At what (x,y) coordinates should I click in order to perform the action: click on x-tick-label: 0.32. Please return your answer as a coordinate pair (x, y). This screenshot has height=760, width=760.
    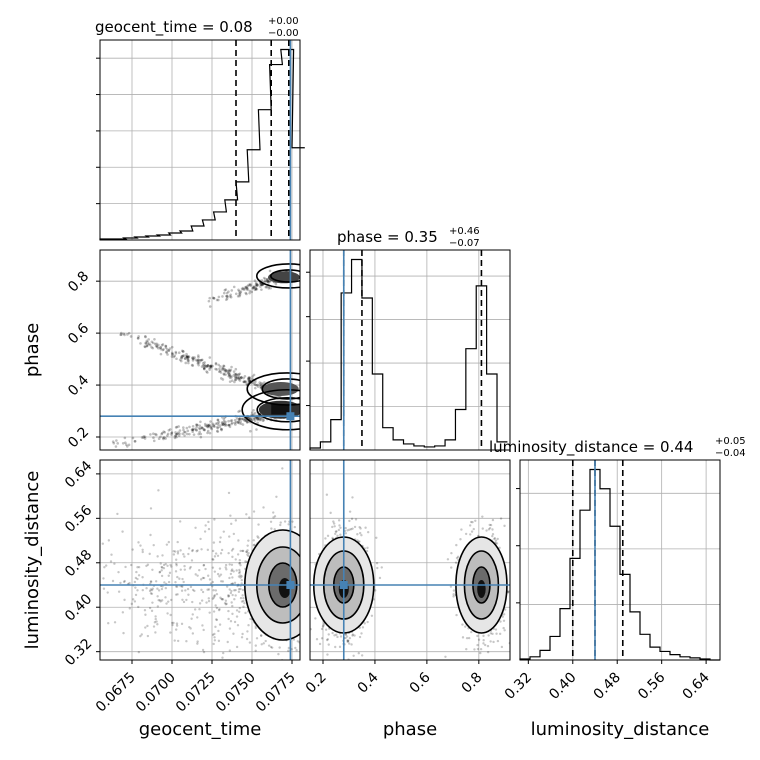
    Looking at the image, I should click on (518, 686).